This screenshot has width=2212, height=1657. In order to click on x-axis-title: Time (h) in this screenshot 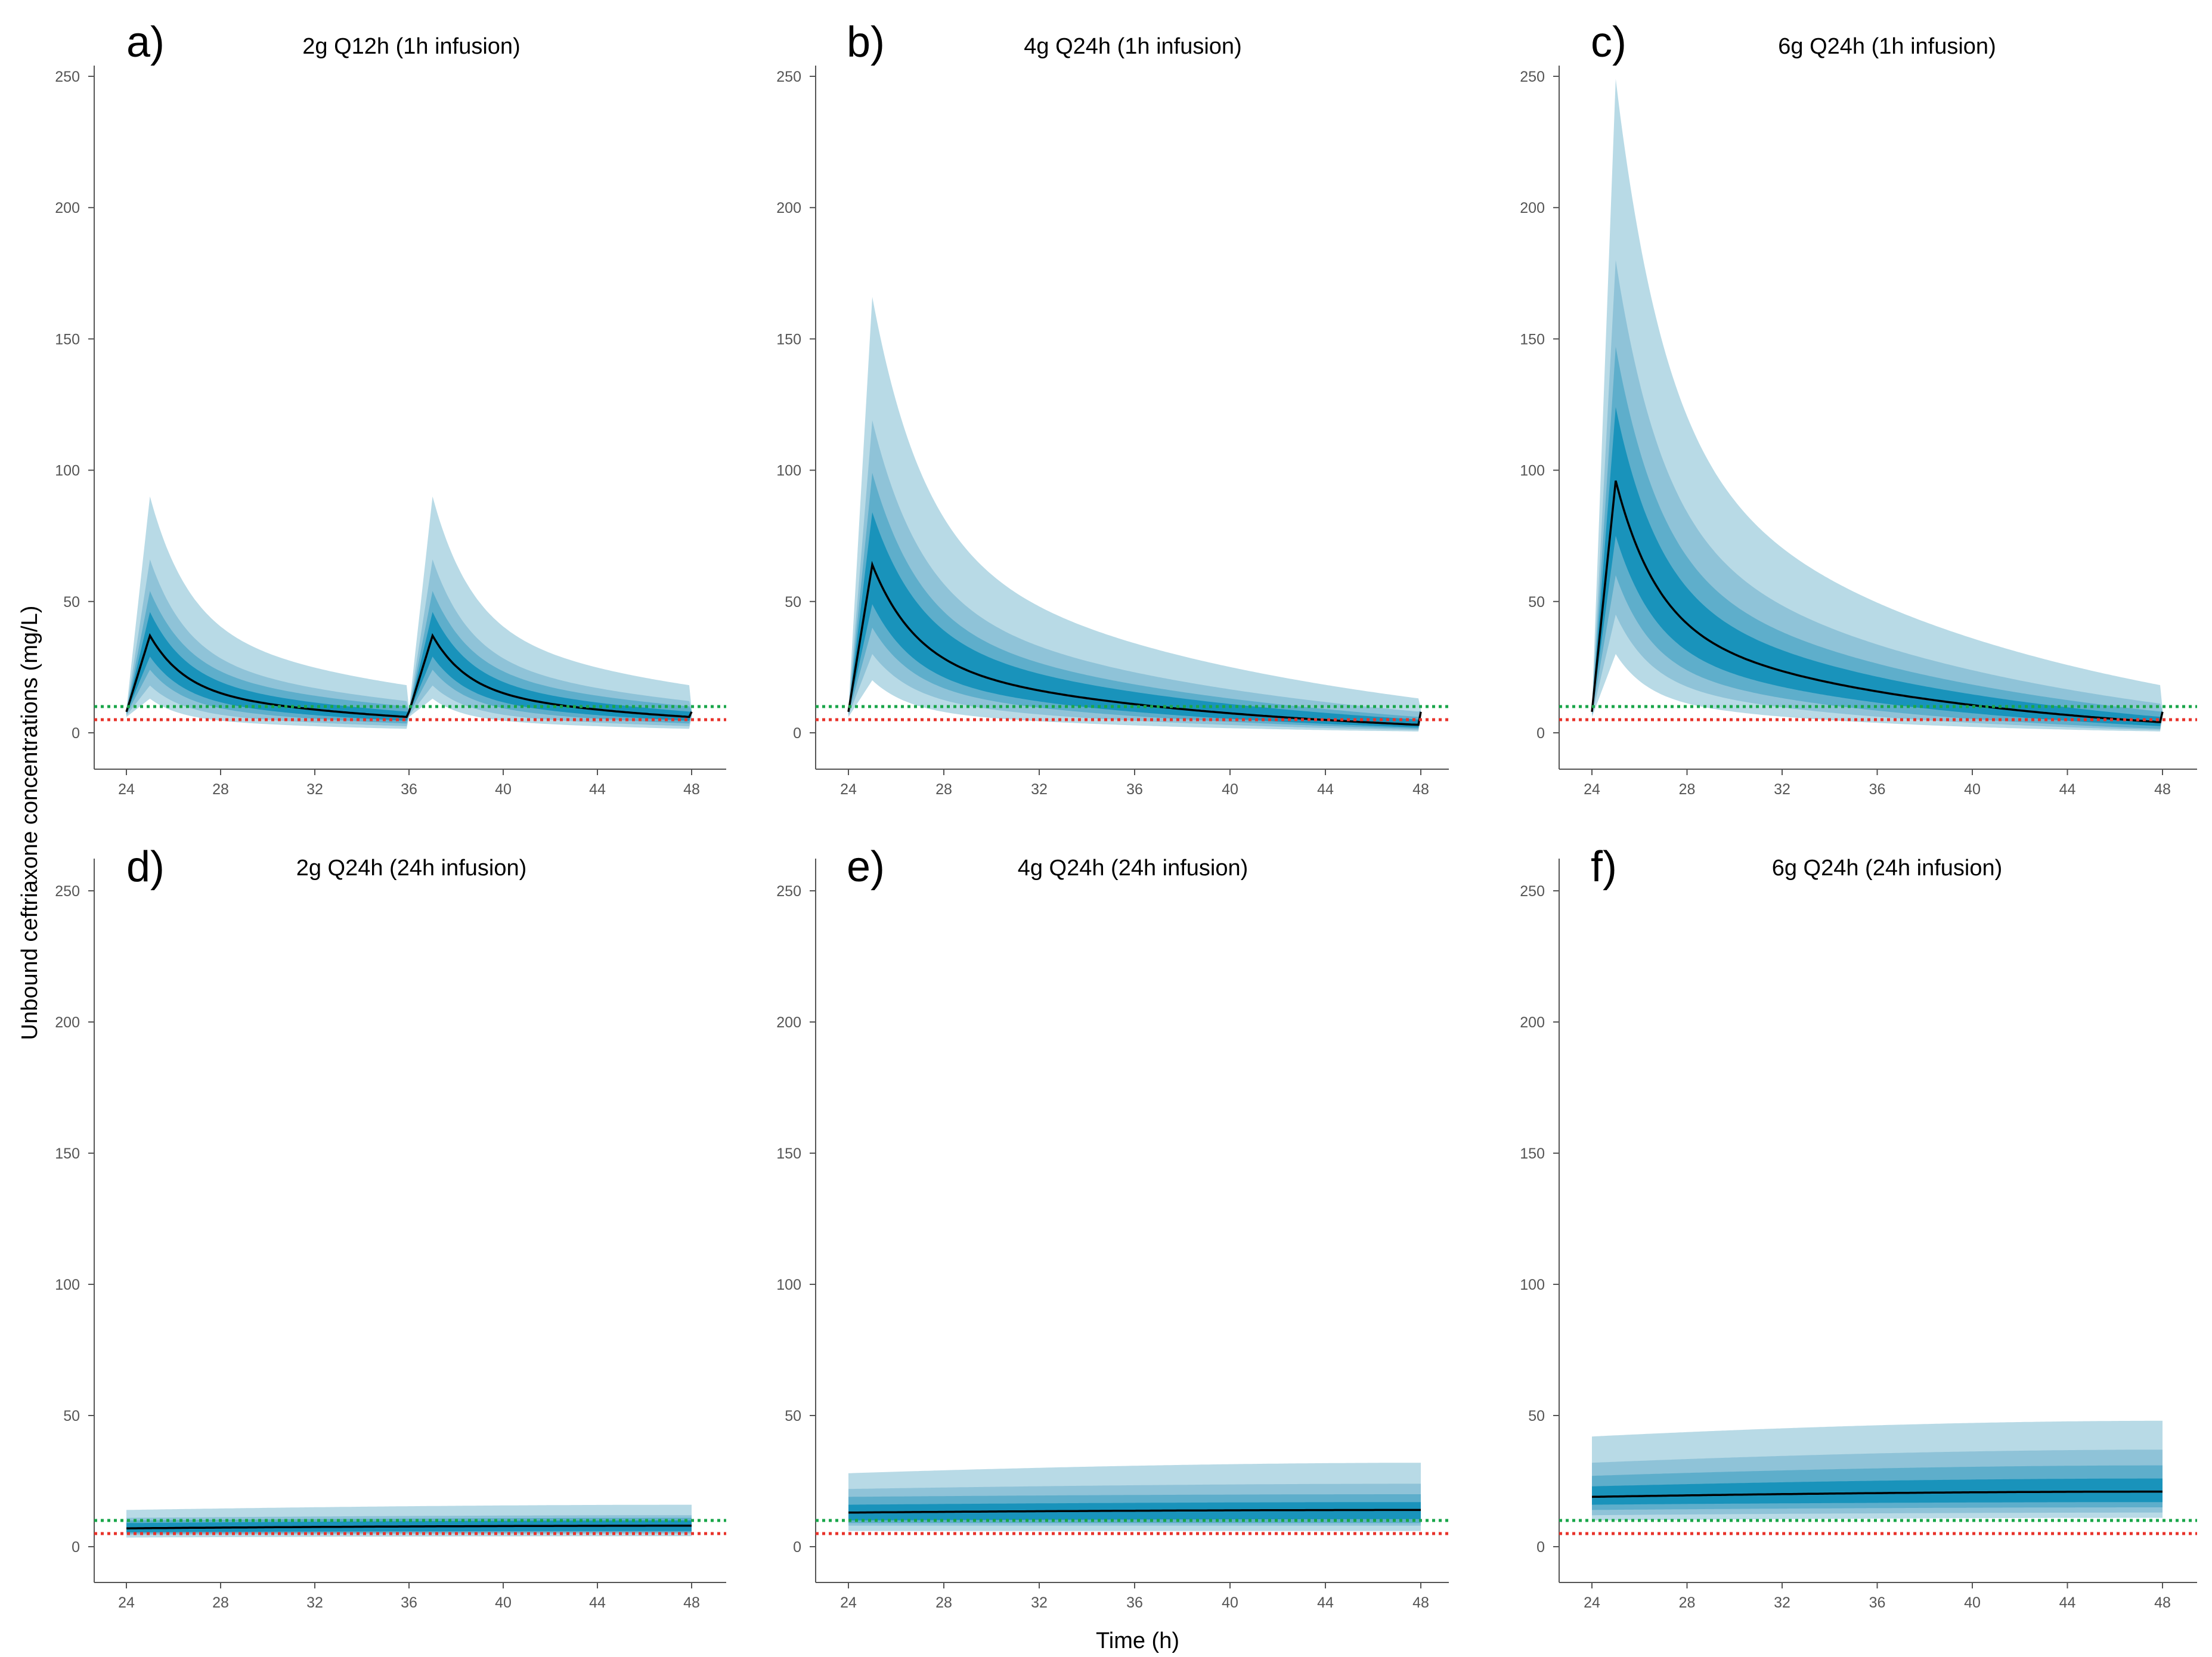, I will do `click(1137, 1641)`.